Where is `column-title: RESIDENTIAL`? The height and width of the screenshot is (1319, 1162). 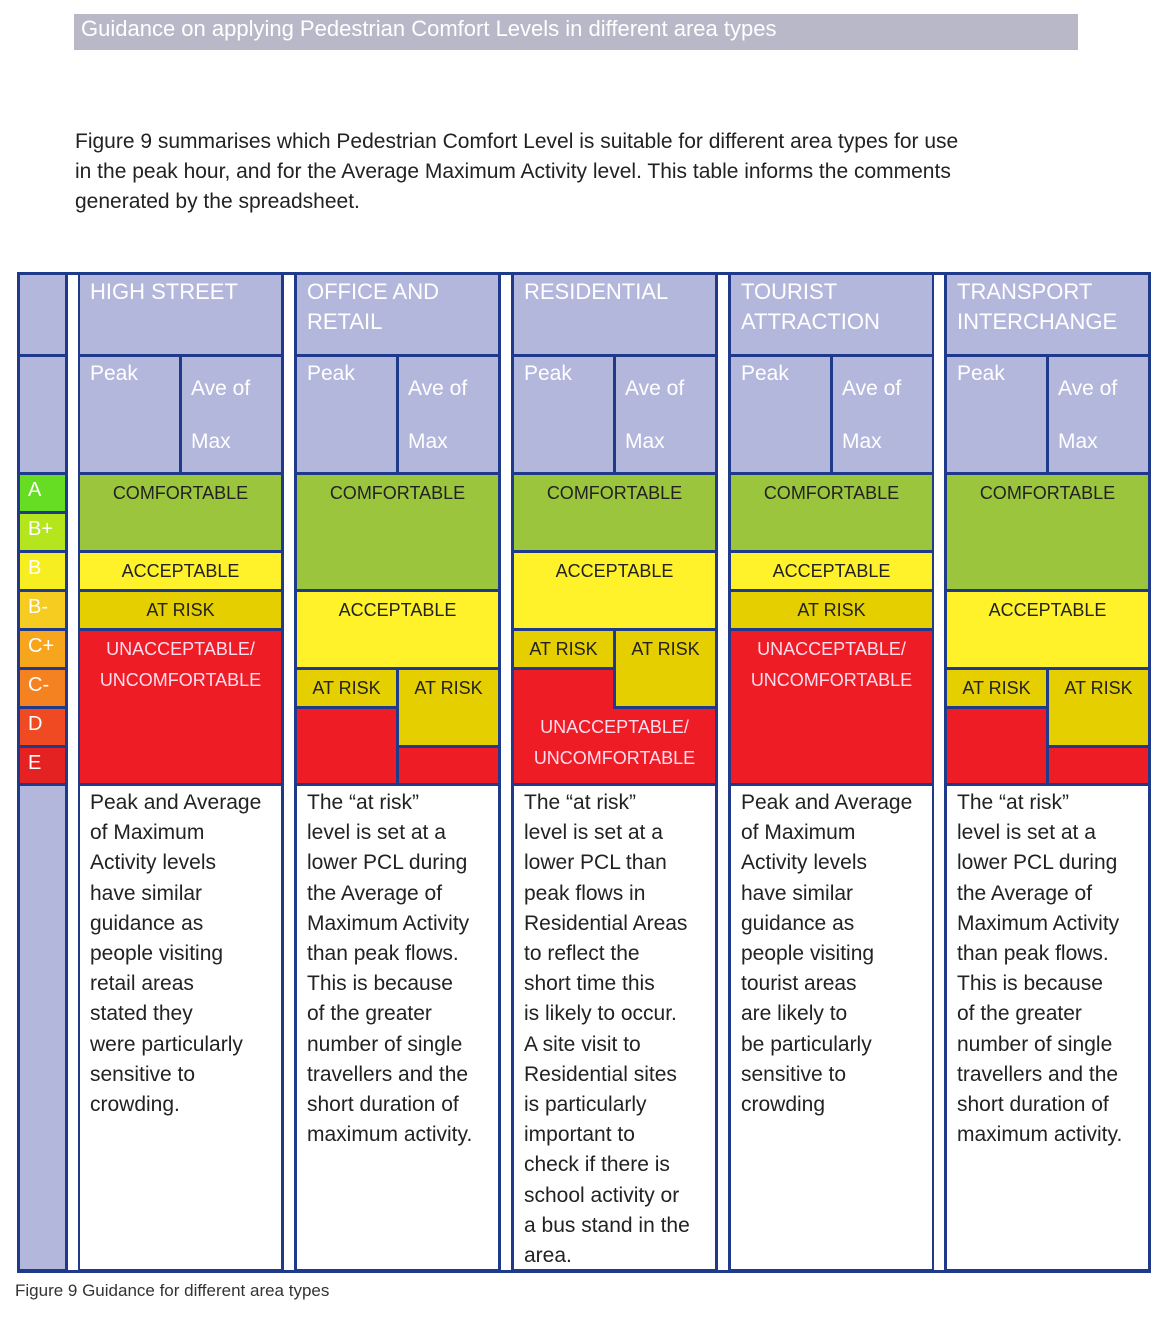 column-title: RESIDENTIAL is located at coordinates (596, 292).